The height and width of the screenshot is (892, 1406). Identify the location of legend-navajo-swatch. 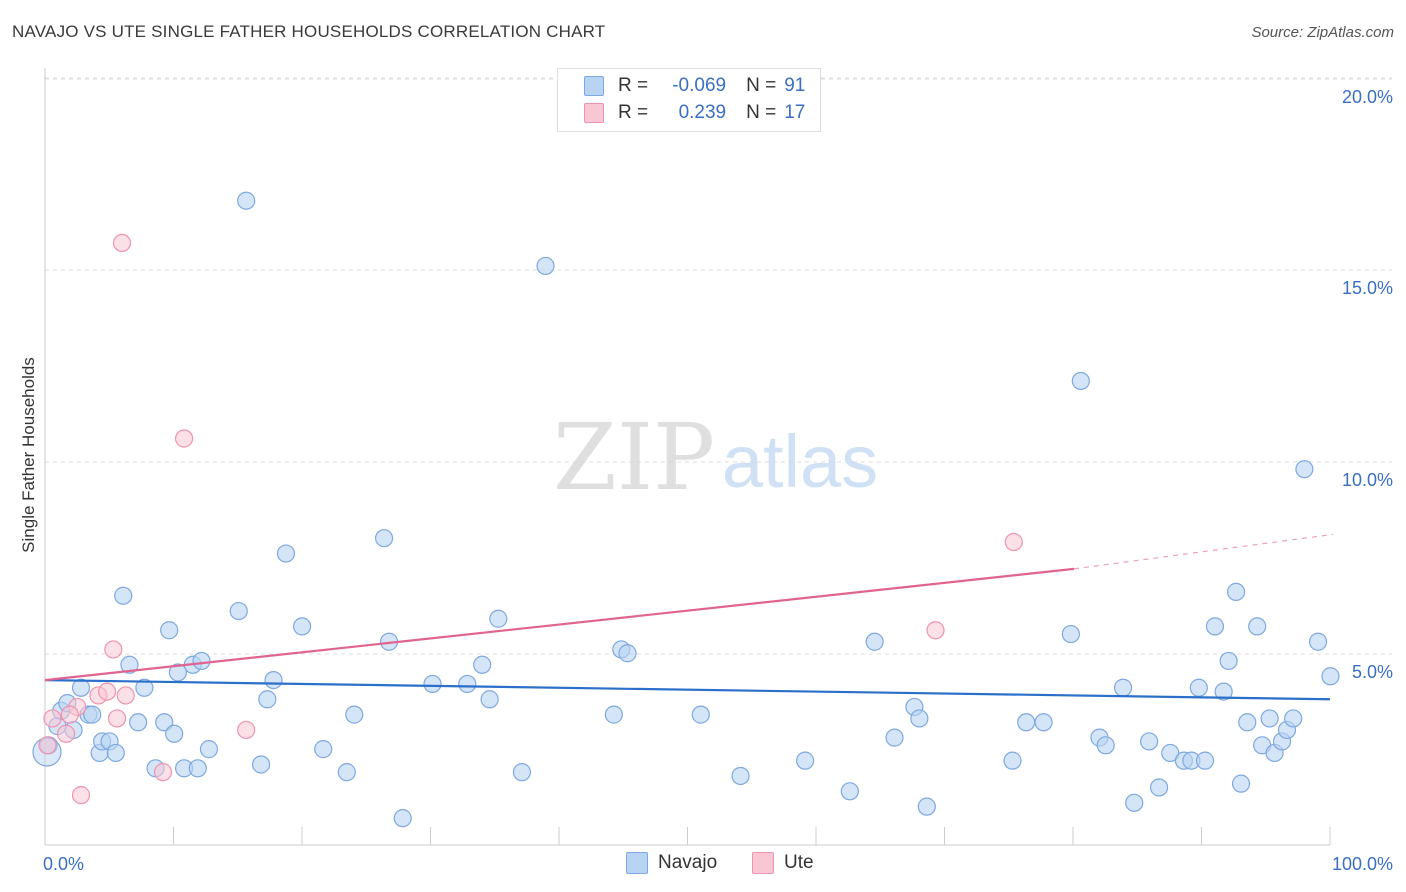
(637, 863).